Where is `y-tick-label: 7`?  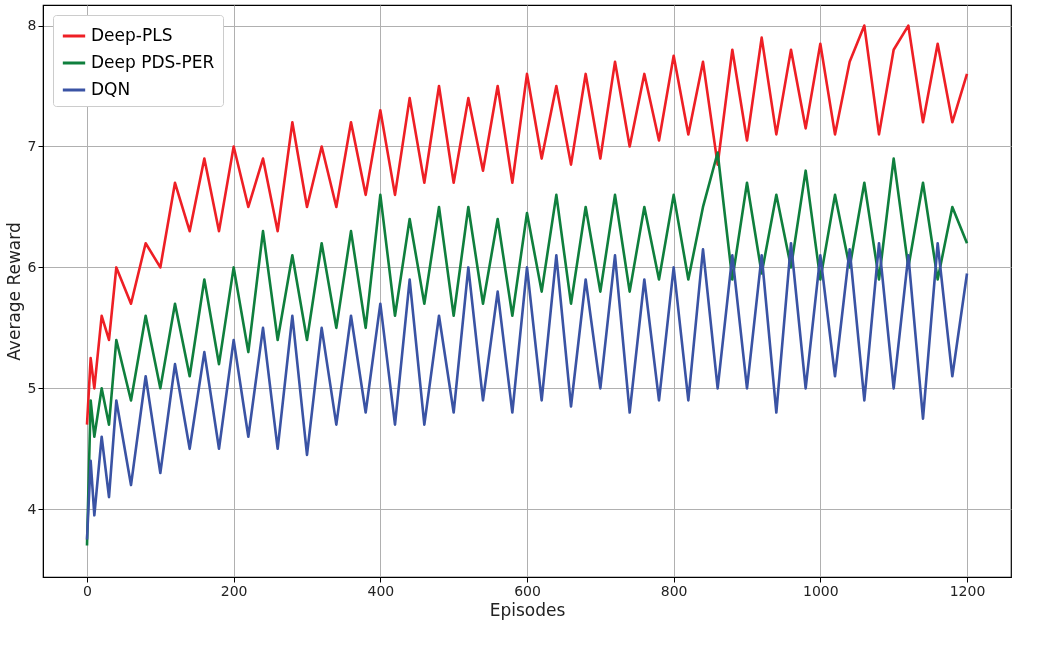 y-tick-label: 7 is located at coordinates (32, 145).